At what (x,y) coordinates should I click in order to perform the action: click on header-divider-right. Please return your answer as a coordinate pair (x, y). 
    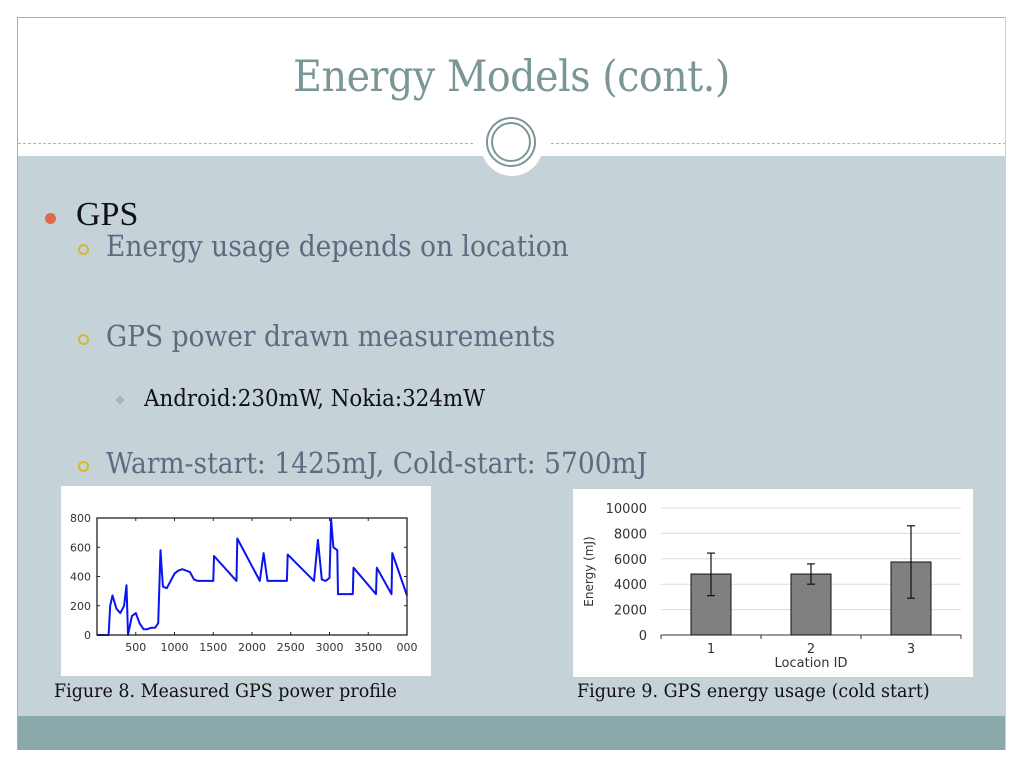
    Looking at the image, I should click on (778, 143).